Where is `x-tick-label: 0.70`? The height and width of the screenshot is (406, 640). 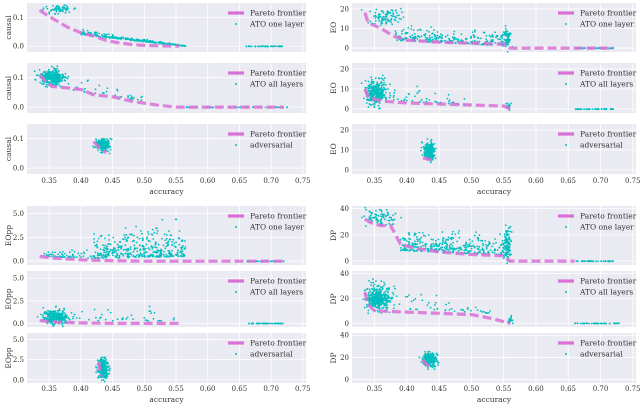
x-tick-label: 0.70 is located at coordinates (601, 181).